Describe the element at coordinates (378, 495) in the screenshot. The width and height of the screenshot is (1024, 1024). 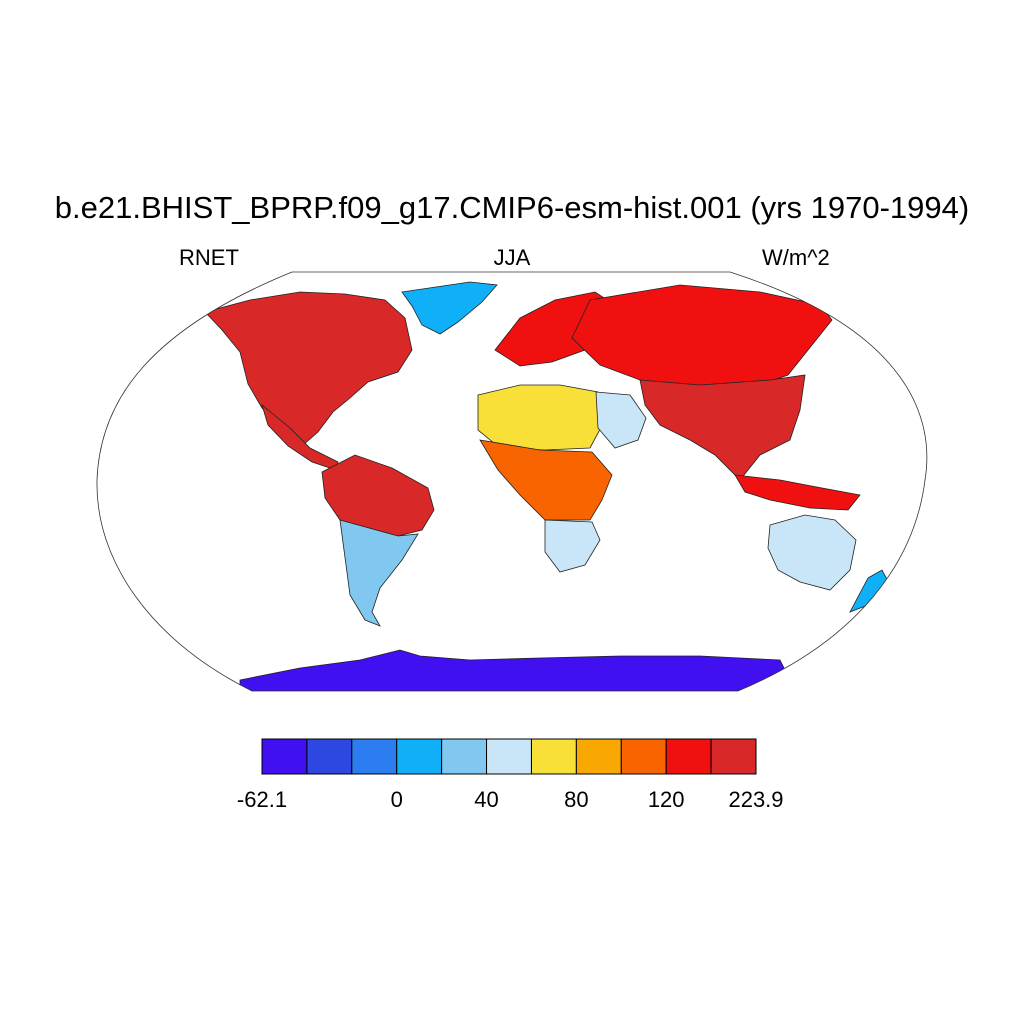
I see `region-south-america-tropics` at that location.